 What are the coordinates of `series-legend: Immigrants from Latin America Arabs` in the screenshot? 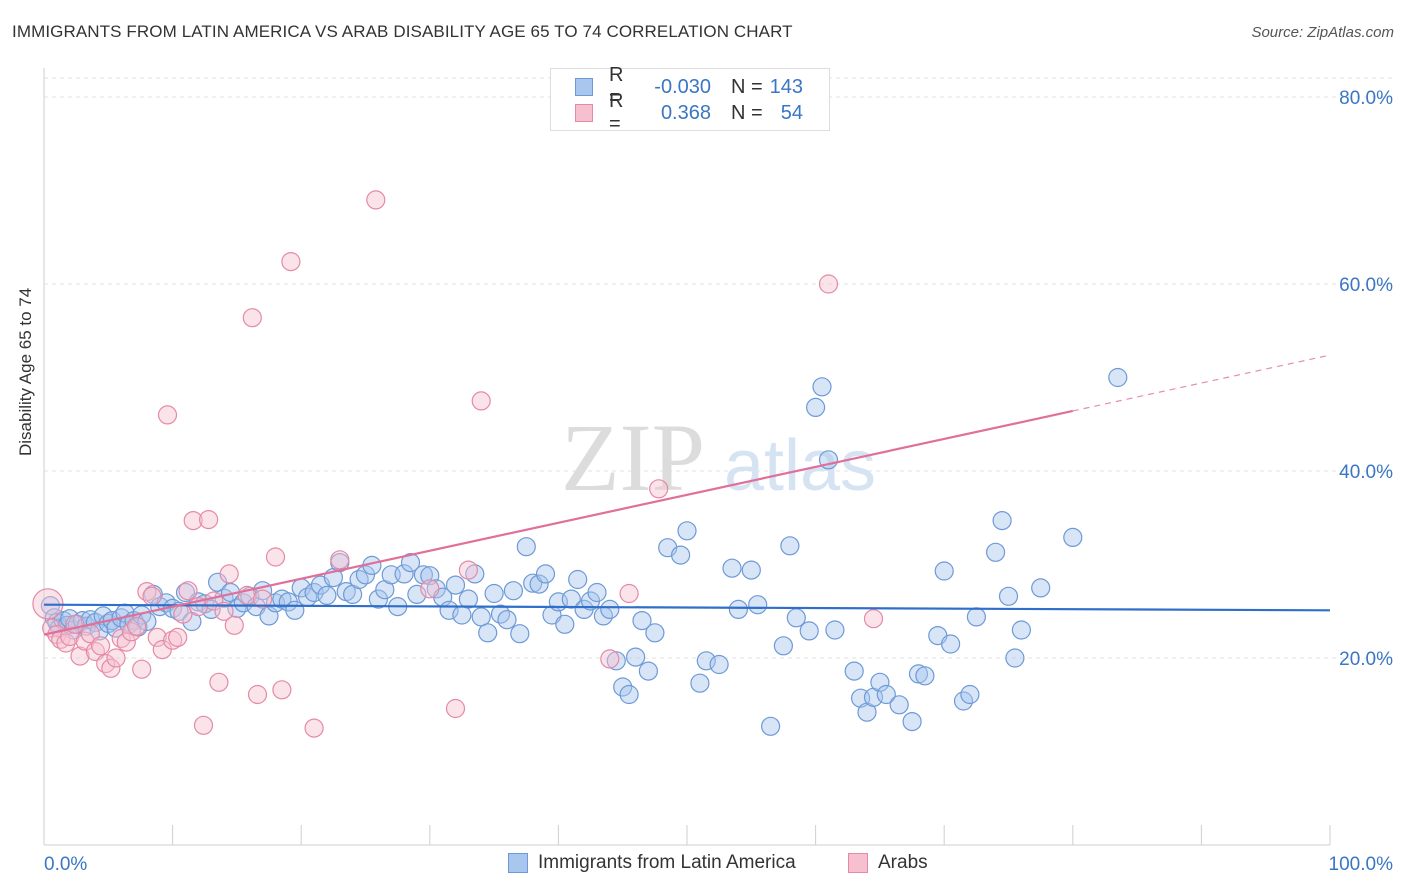 It's located at (703, 864).